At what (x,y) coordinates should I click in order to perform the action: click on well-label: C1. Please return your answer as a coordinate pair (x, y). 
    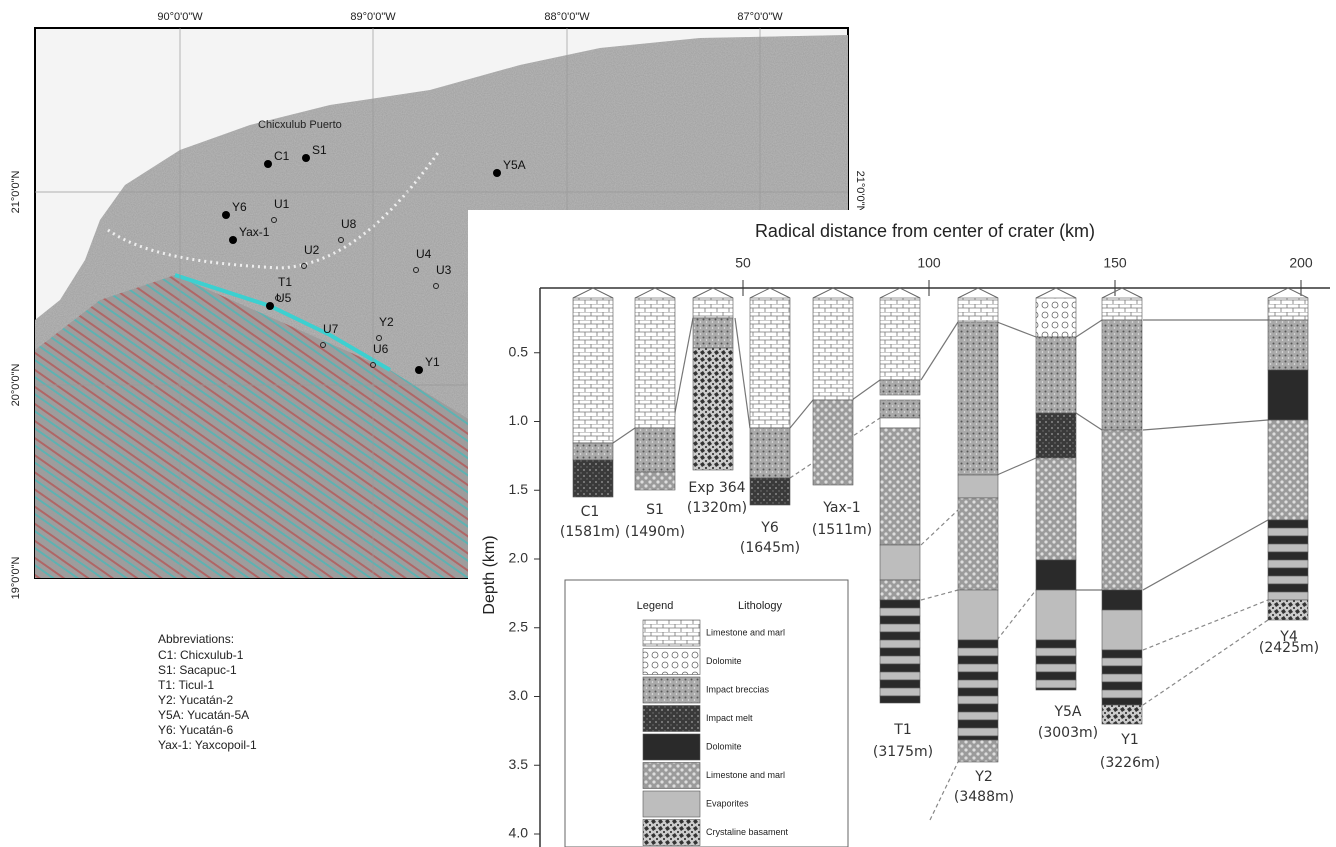
    Looking at the image, I should click on (282, 156).